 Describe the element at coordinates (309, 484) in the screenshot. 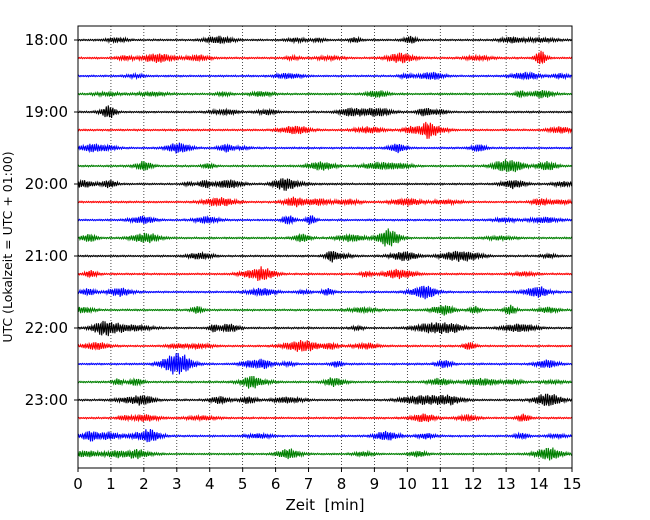

I see `x-tick-label: 7` at that location.